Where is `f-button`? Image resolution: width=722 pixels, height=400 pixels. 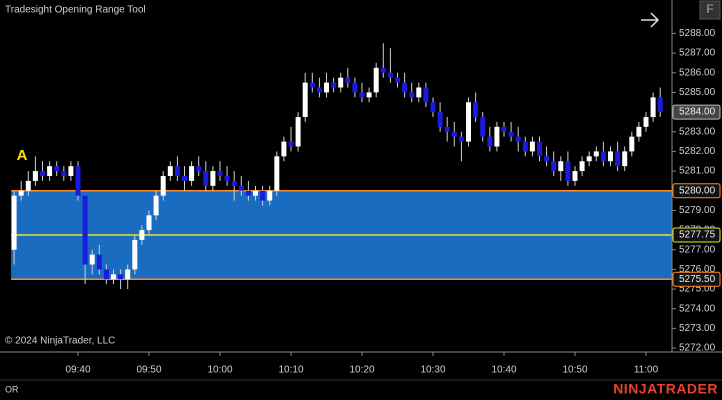 f-button is located at coordinates (710, 10).